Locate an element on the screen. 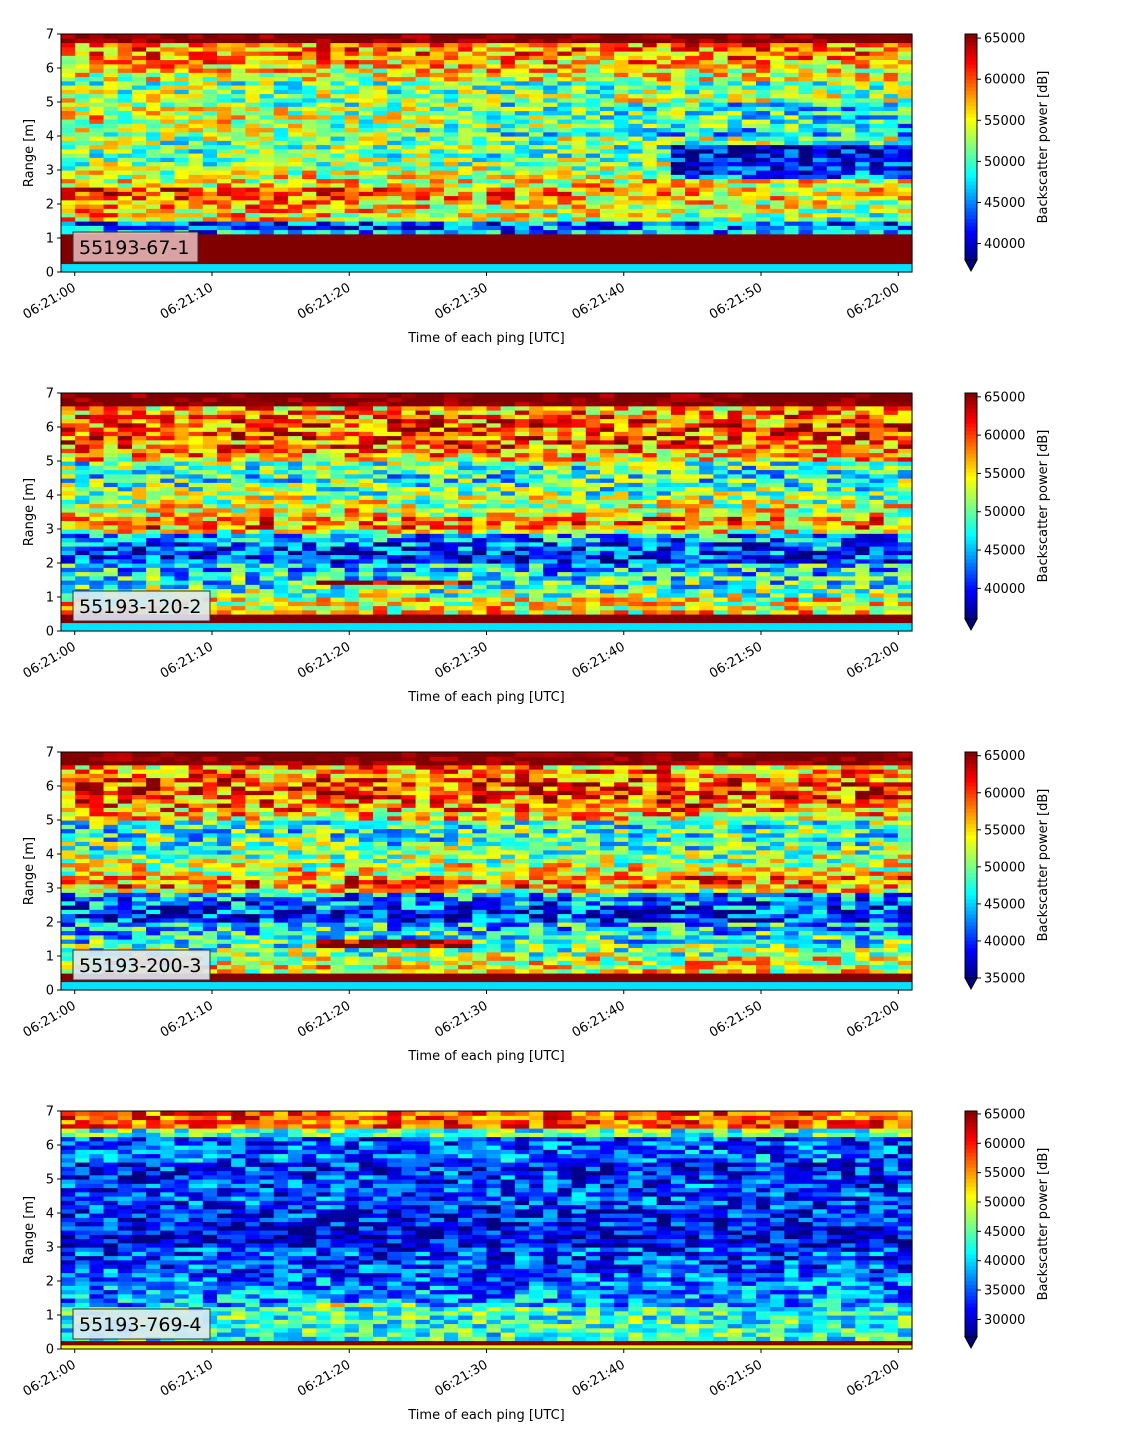 This screenshot has height=1436, width=1140. ping-label: 55193-769-4 is located at coordinates (140, 1325).